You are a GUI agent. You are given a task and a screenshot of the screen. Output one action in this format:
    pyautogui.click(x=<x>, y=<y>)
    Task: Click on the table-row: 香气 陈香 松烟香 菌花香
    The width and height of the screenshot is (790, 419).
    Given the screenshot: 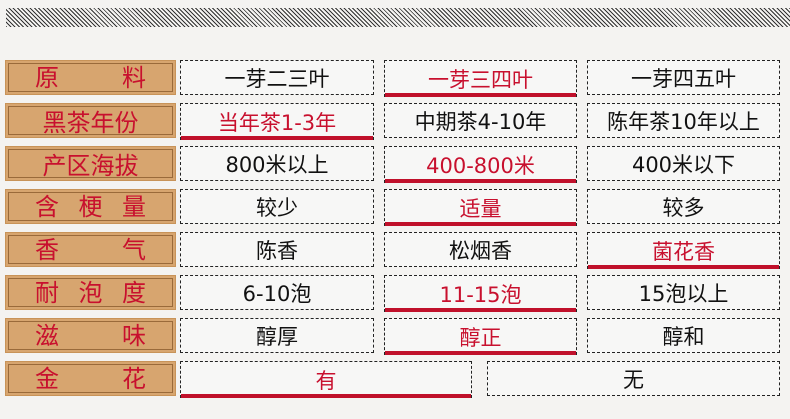 What is the action you would take?
    pyautogui.click(x=395, y=250)
    